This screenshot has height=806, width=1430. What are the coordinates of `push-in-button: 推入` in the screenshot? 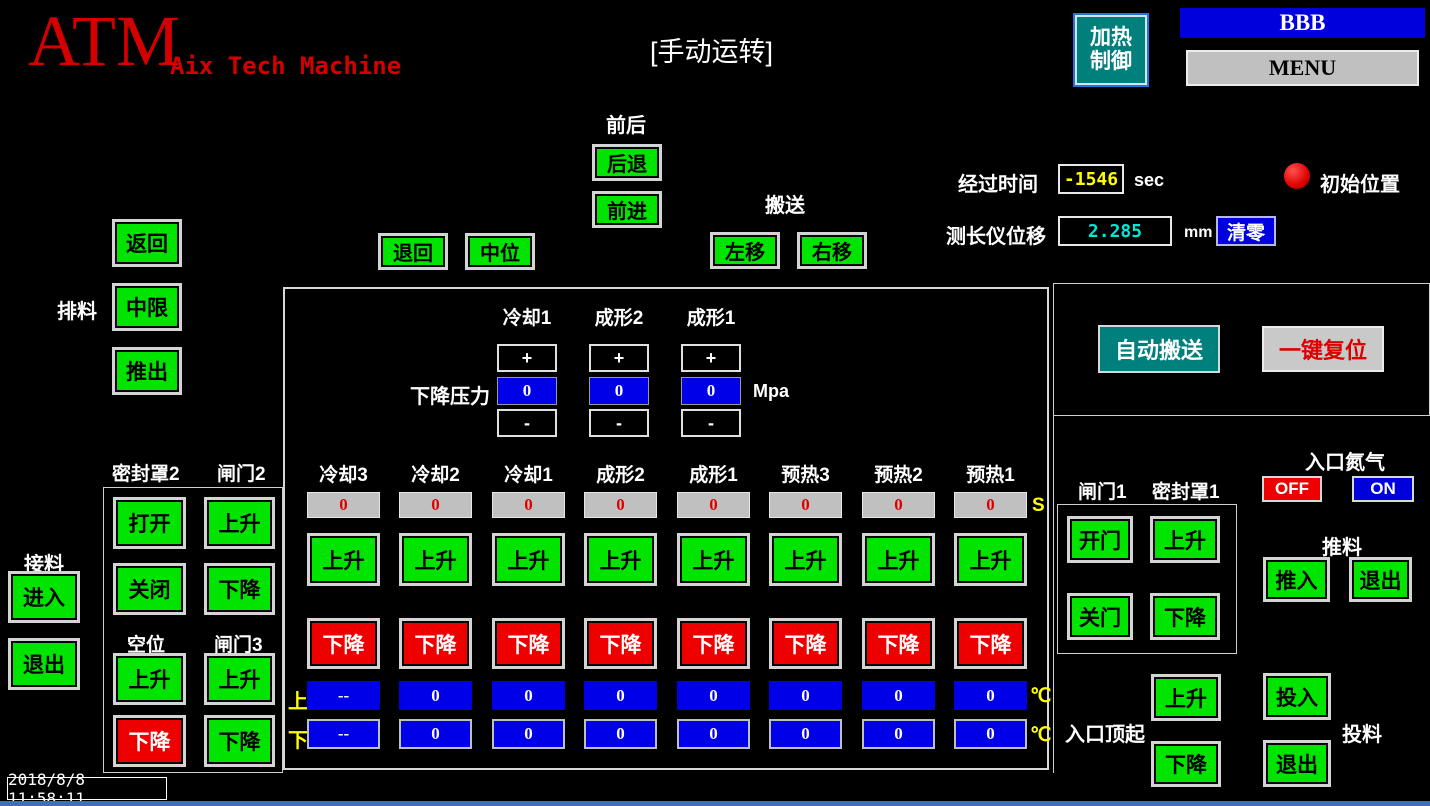 It's located at (1296, 579).